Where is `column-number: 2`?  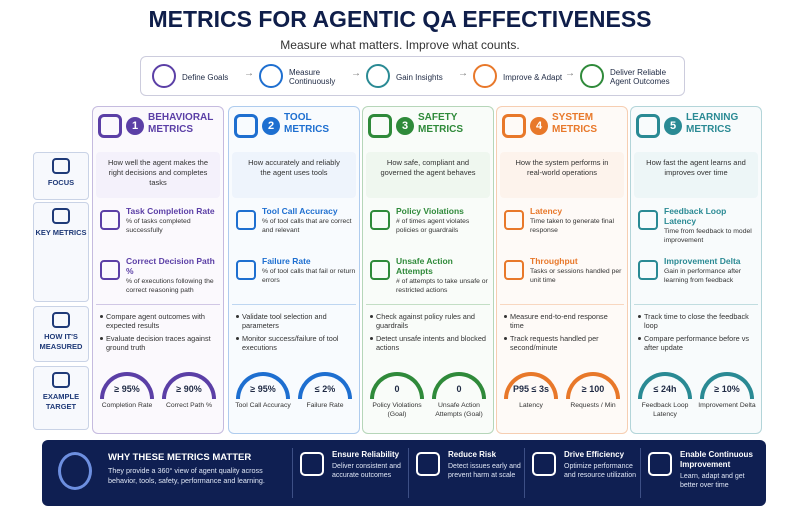
column-number: 2 is located at coordinates (271, 126).